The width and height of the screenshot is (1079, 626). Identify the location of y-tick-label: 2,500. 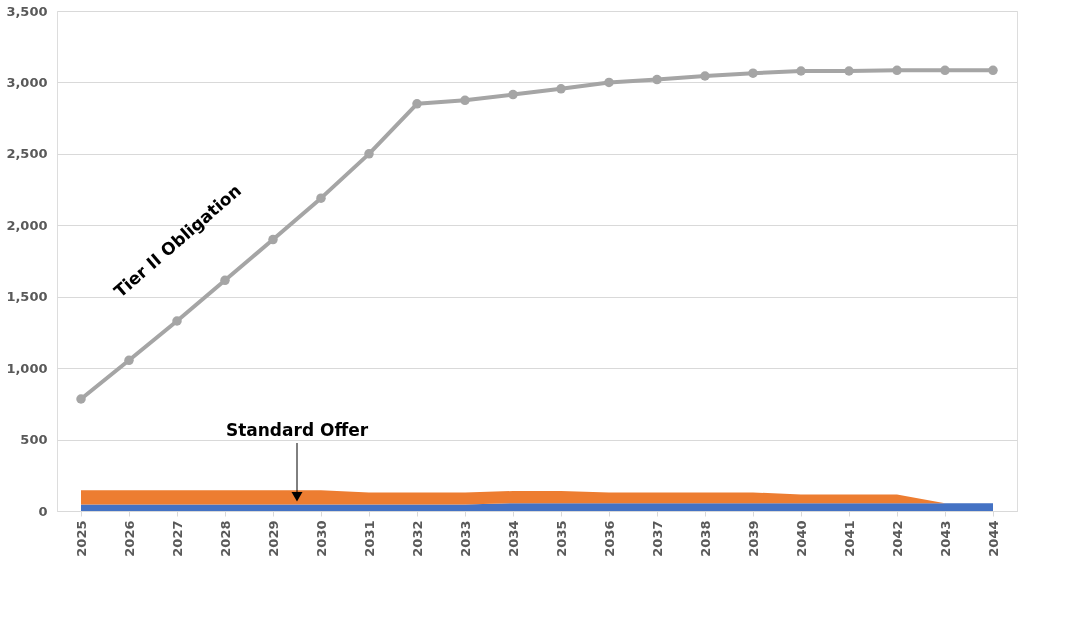
(27, 154).